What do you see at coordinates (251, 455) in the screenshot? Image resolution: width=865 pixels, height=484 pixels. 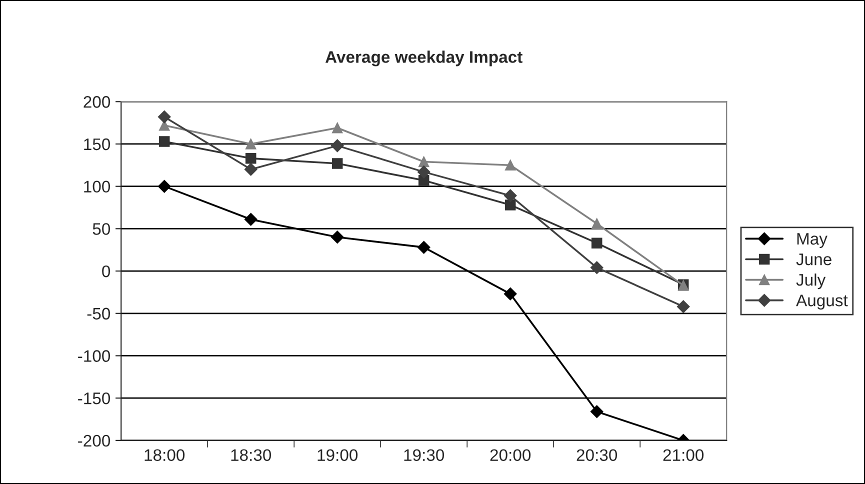 I see `x-tick-label: 18:30` at bounding box center [251, 455].